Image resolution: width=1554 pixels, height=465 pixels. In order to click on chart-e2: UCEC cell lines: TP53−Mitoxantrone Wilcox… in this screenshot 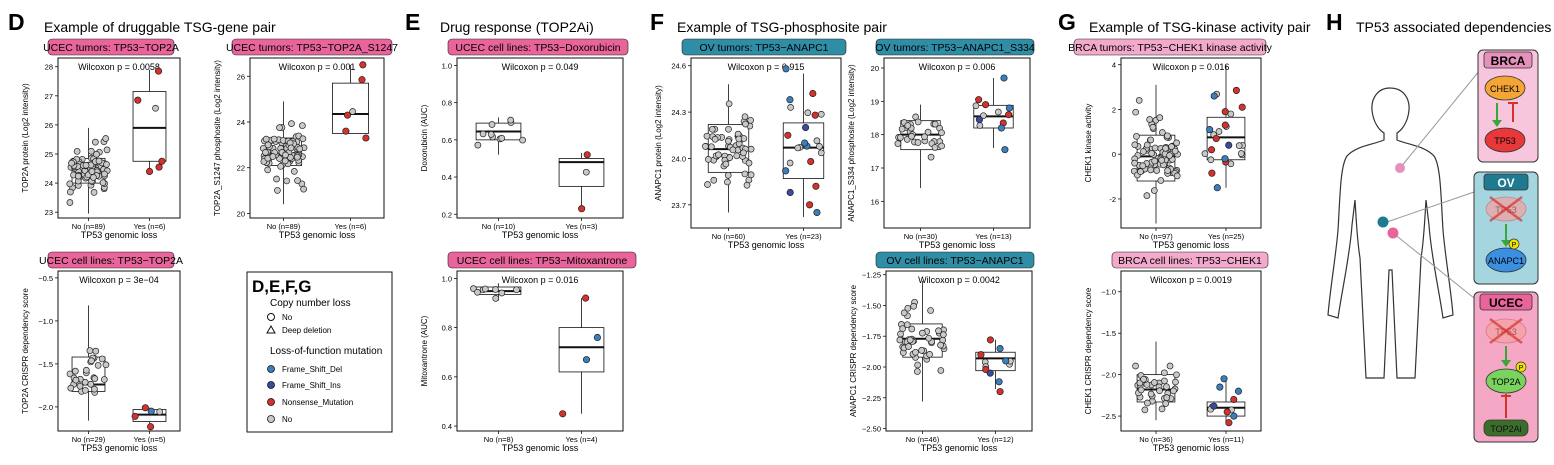, I will do `click(528, 352)`.